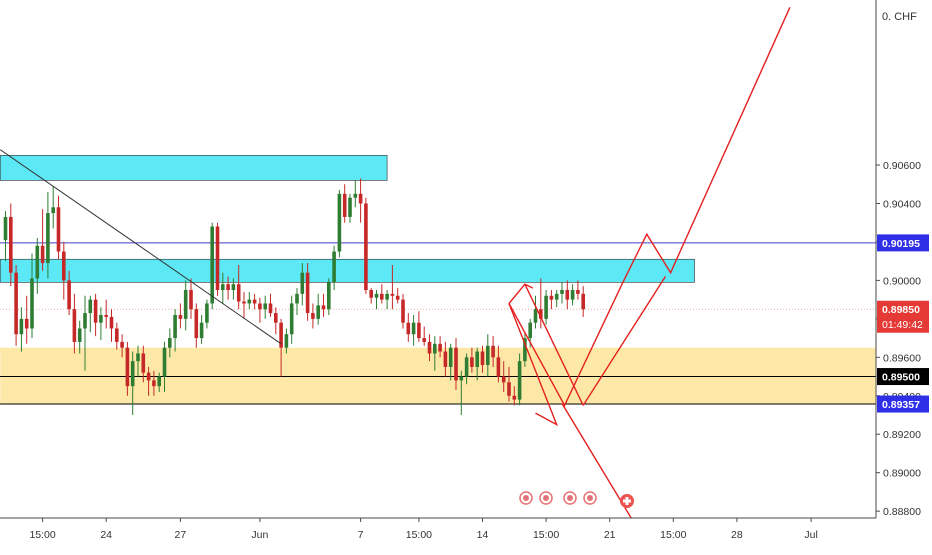 Image resolution: width=932 pixels, height=555 pixels. What do you see at coordinates (902, 474) in the screenshot?
I see `price-tick-label: 0.89000` at bounding box center [902, 474].